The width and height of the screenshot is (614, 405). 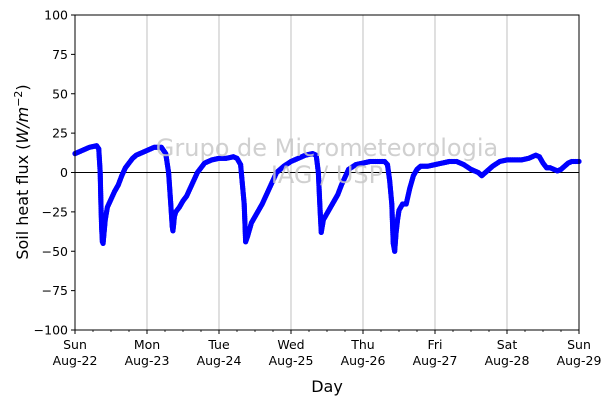 What do you see at coordinates (327, 175) in the screenshot?
I see `watermark-line-2: IAG / USP` at bounding box center [327, 175].